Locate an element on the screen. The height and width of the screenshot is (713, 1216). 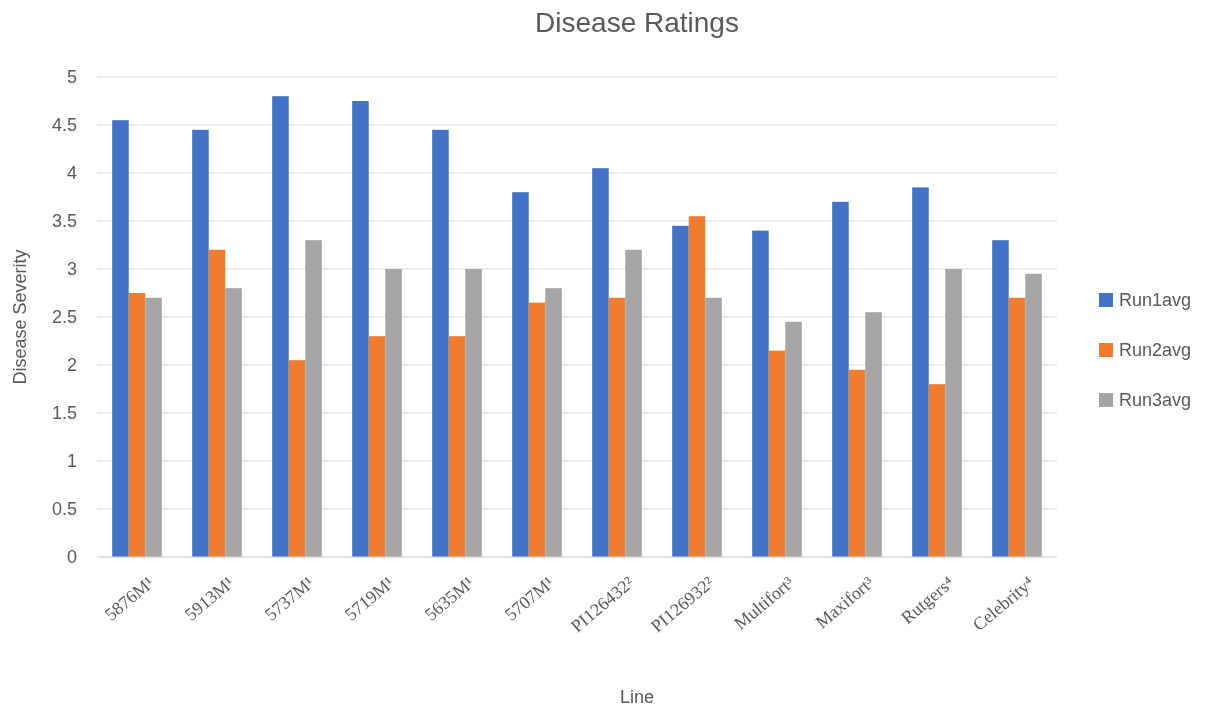
y-tick-label: 1 is located at coordinates (71, 461).